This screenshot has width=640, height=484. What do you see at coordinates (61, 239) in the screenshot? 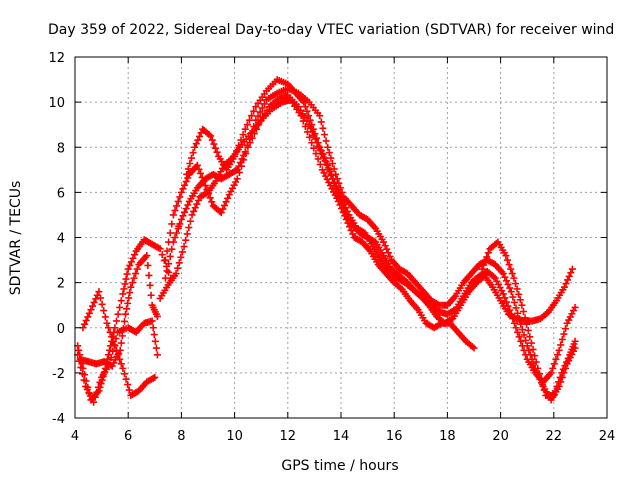
I see `y-tick-label: 4` at bounding box center [61, 239].